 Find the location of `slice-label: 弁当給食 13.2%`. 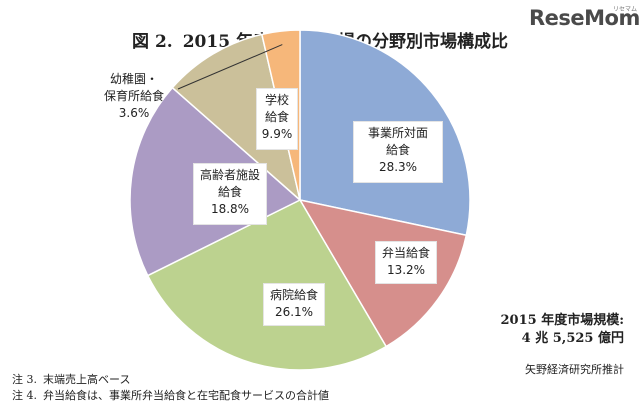

slice-label: 弁当給食 13.2% is located at coordinates (406, 262).